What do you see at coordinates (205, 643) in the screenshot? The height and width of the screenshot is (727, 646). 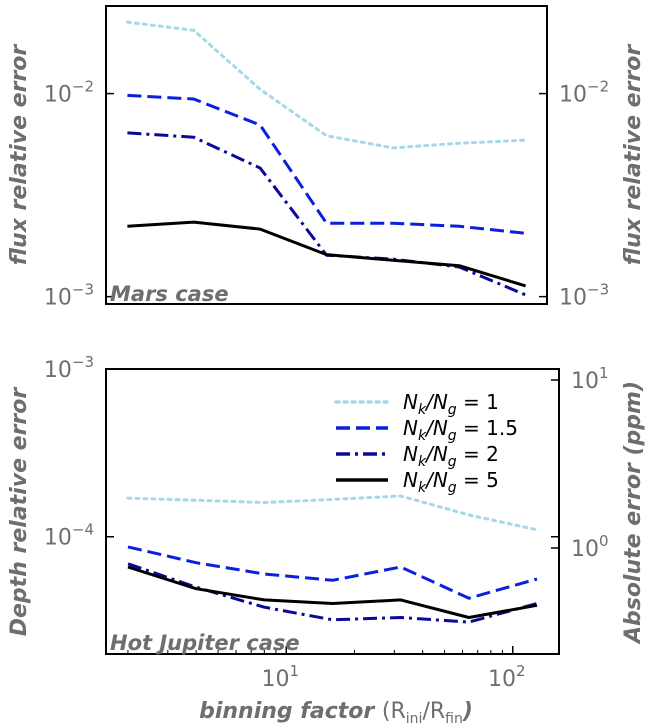 I see `hot-jupiter-case-annotation: Hot Jupiter case` at bounding box center [205, 643].